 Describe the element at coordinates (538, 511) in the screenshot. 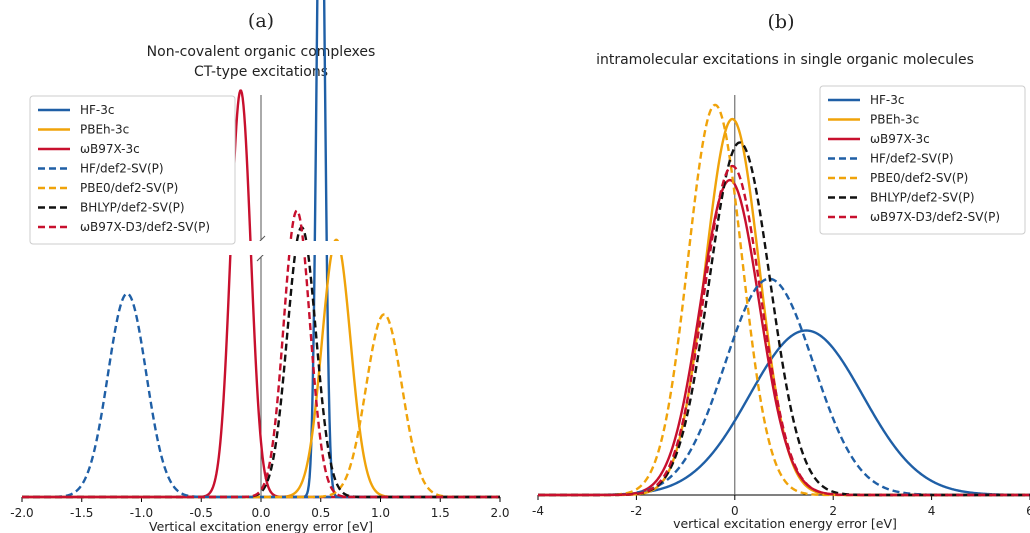

I see `x-tick-label: -4` at that location.